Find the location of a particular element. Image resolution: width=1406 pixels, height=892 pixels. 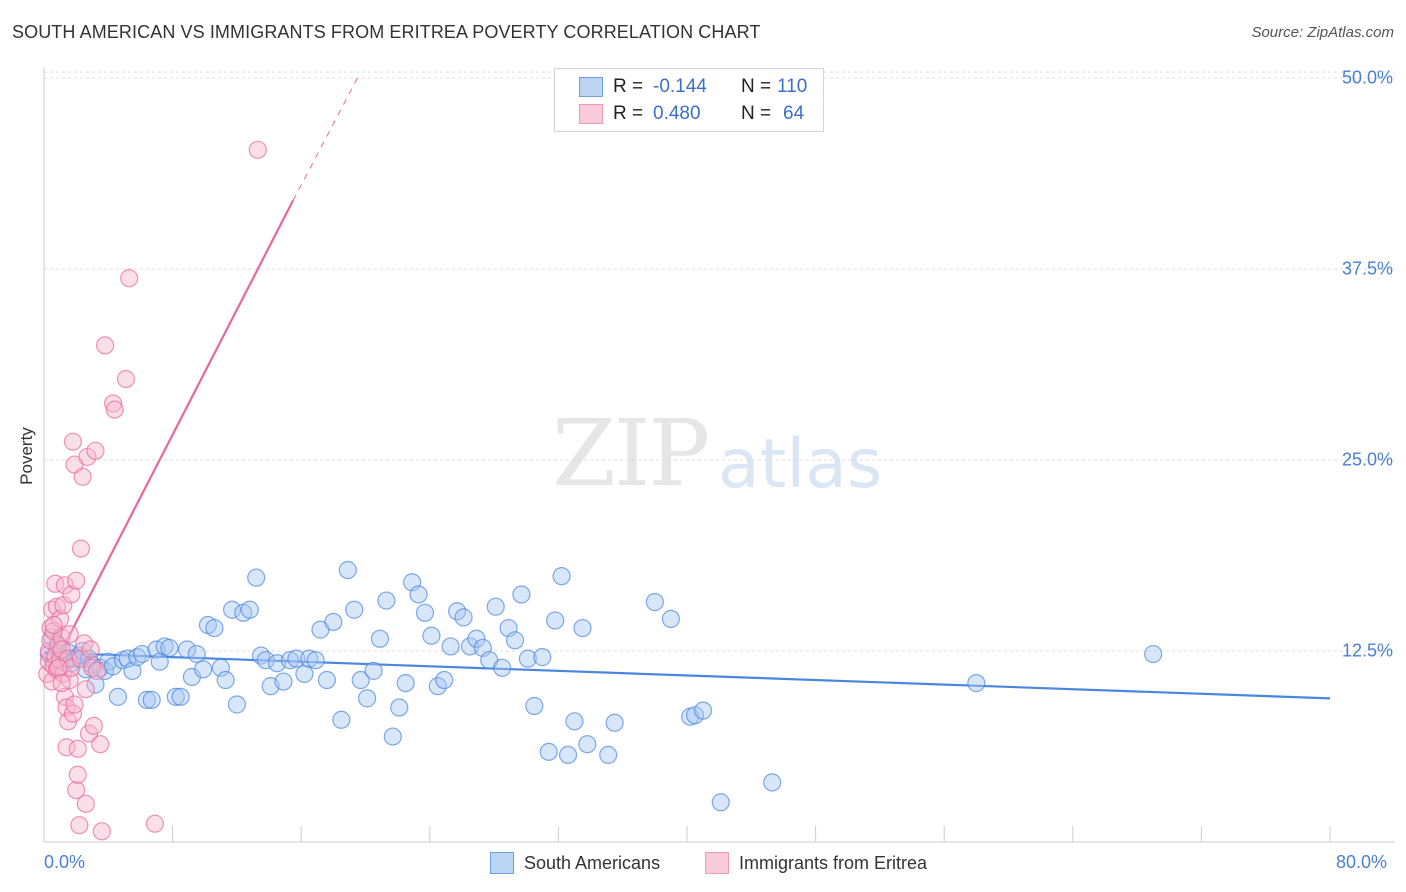

bottom-legend-south-americans: South Americans is located at coordinates (575, 863).